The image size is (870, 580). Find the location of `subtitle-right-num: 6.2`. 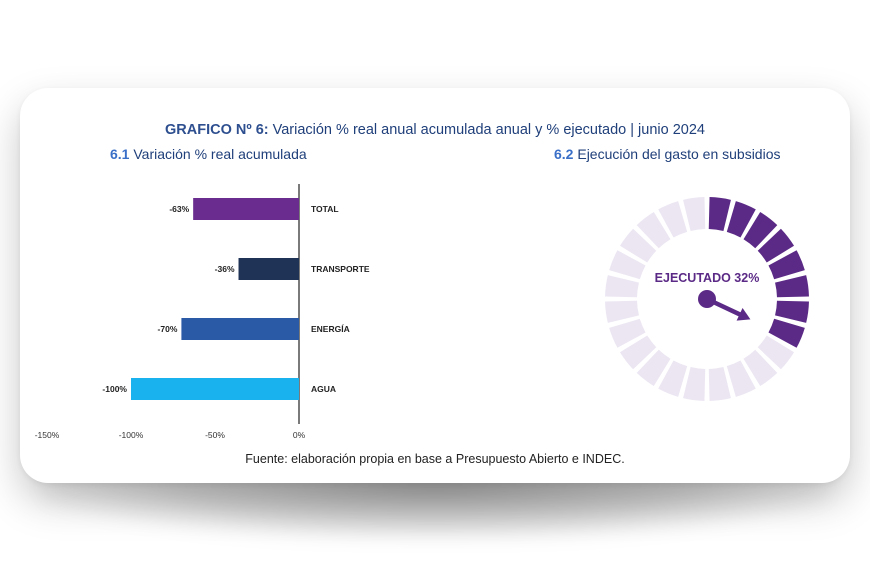

subtitle-right-num: 6.2 is located at coordinates (564, 154).